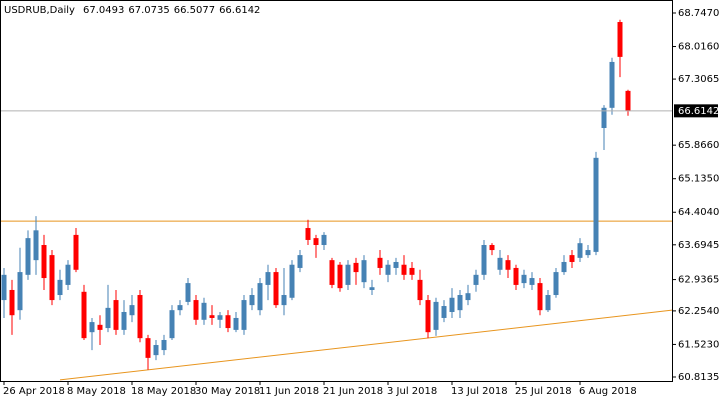 This screenshot has height=400, width=720. Describe the element at coordinates (96, 391) in the screenshot. I see `x-tick-label: 8 May 2018` at that location.